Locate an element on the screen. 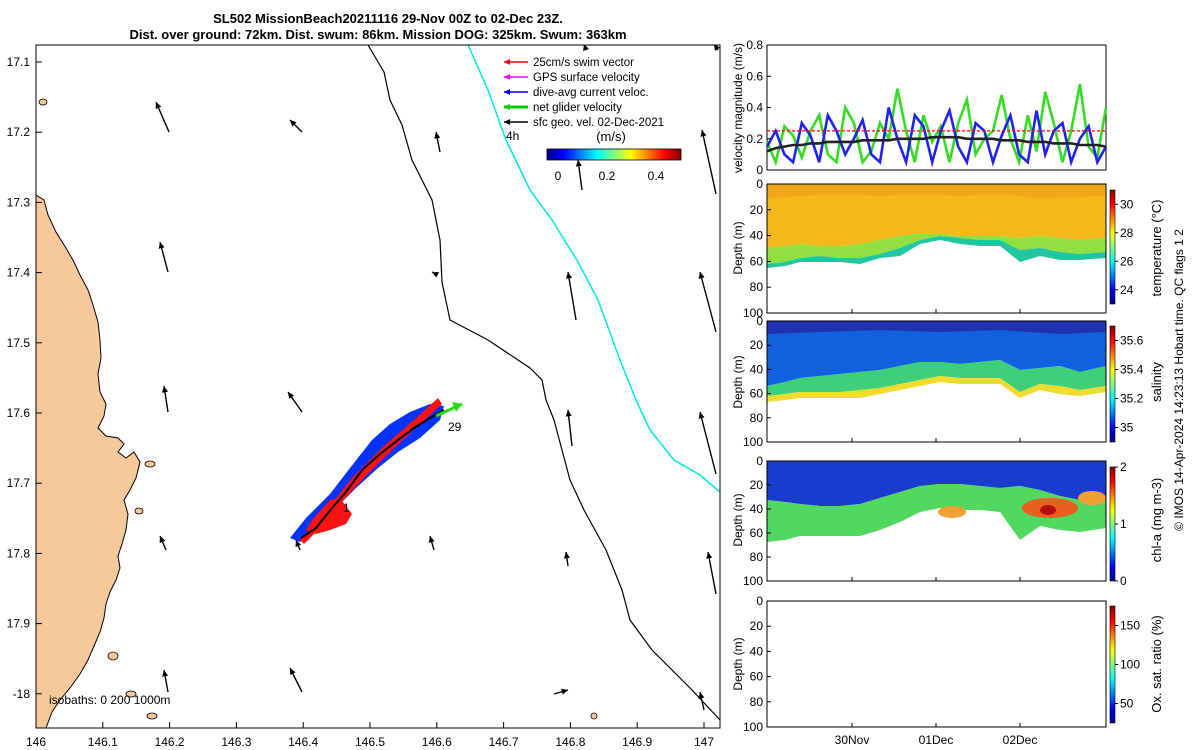 The height and width of the screenshot is (750, 1200). track-line is located at coordinates (372, 474).